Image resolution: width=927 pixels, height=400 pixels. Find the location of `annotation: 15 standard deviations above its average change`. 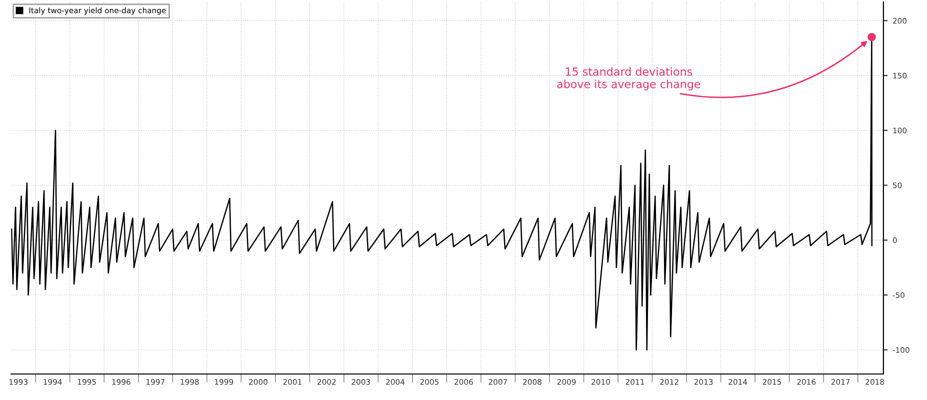

annotation: 15 standard deviations above its average change is located at coordinates (628, 78).